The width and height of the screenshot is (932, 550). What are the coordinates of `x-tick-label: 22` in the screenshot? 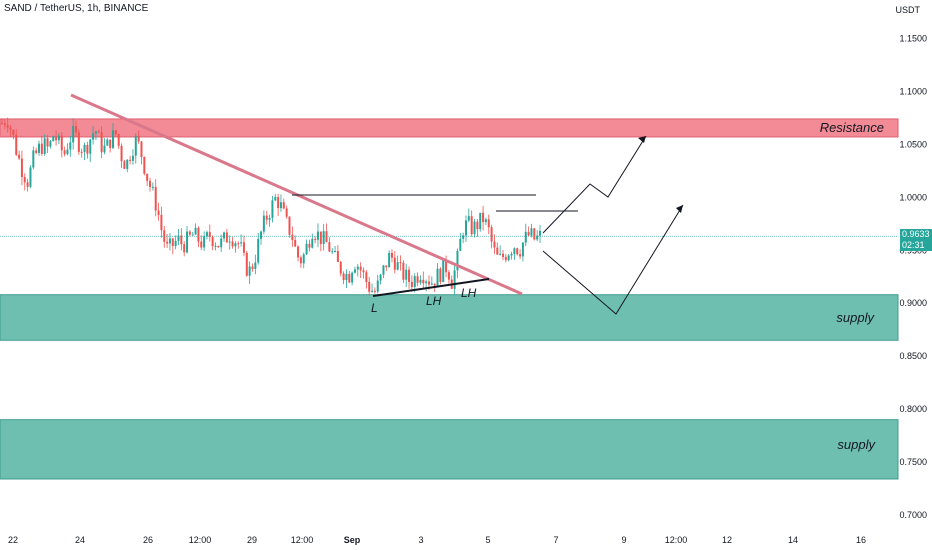 It's located at (13, 540).